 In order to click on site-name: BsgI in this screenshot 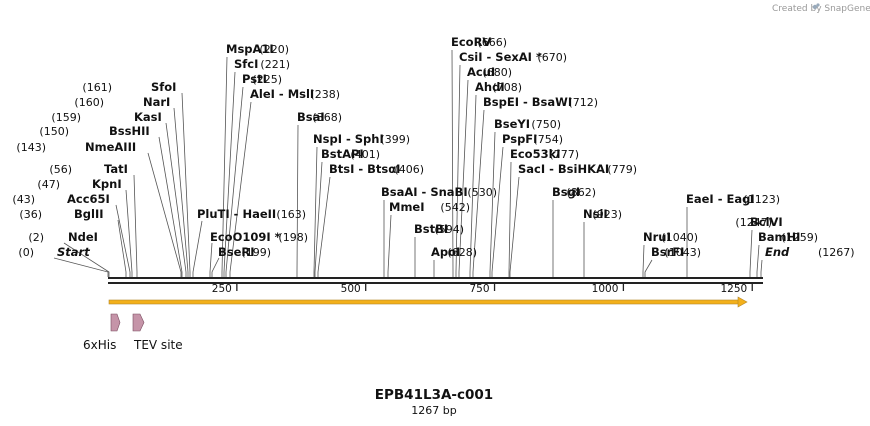, I will do `click(566, 192)`.